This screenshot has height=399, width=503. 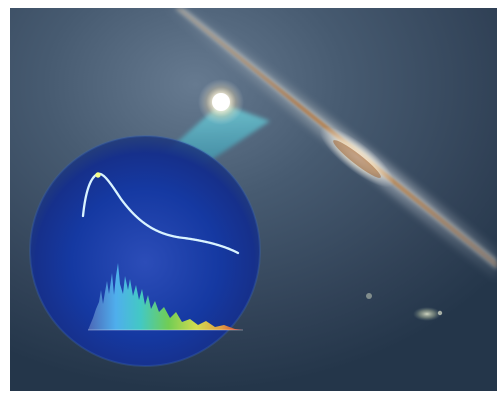 What do you see at coordinates (404, 307) in the screenshot?
I see `distant-galaxies` at bounding box center [404, 307].